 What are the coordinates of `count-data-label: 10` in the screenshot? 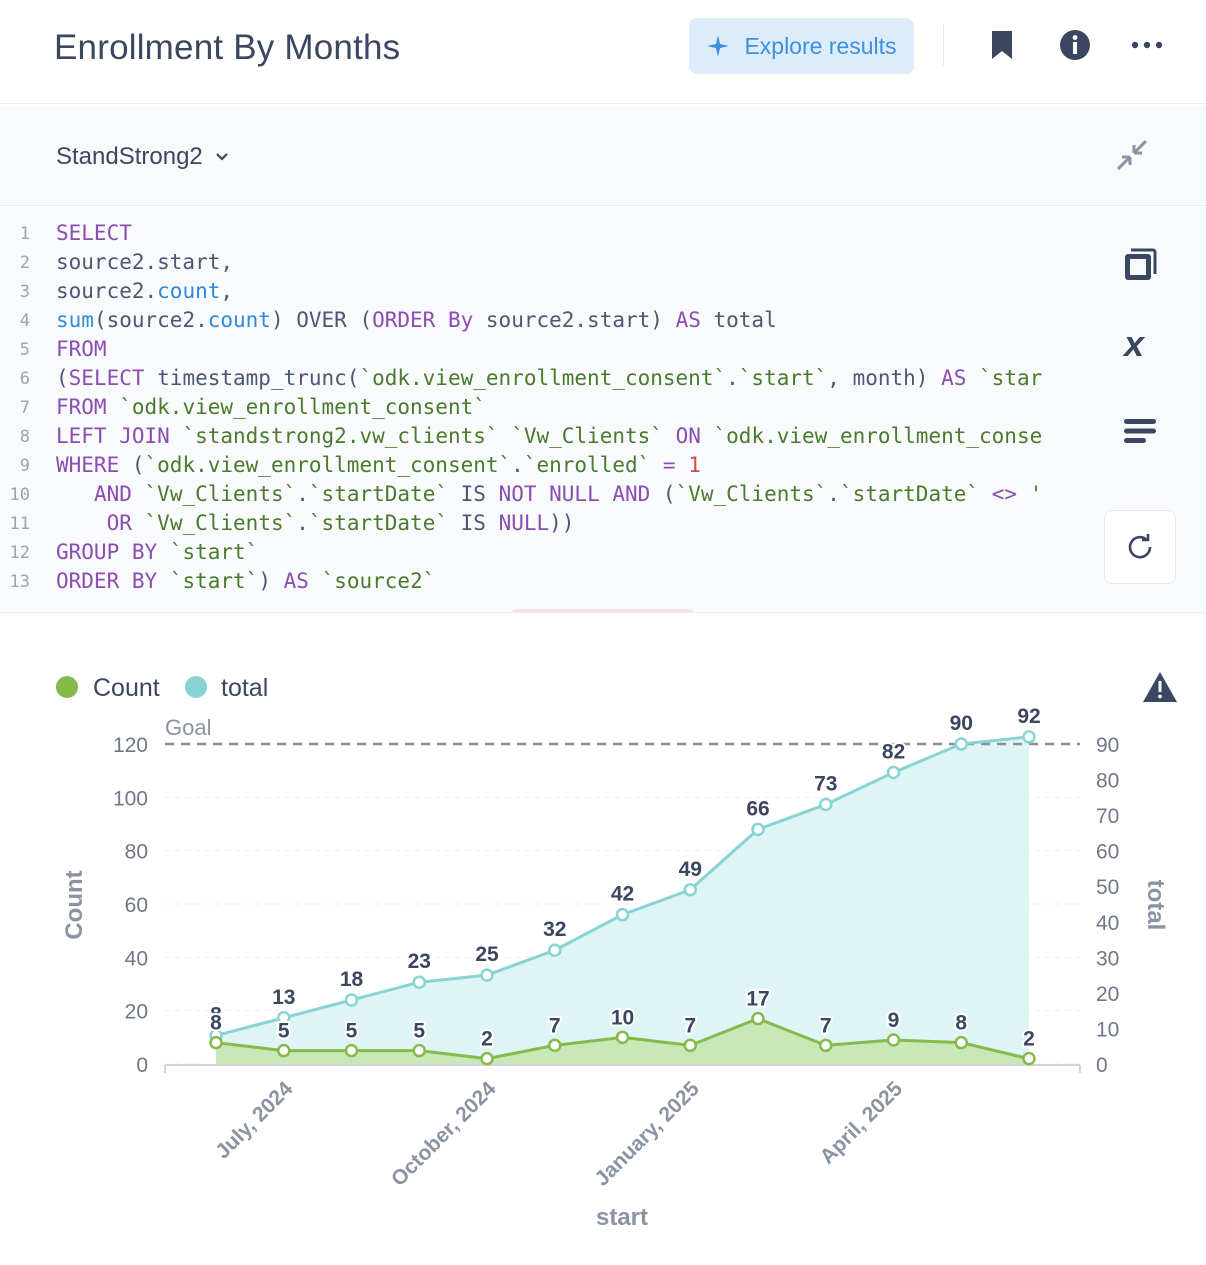 It's located at (622, 1017).